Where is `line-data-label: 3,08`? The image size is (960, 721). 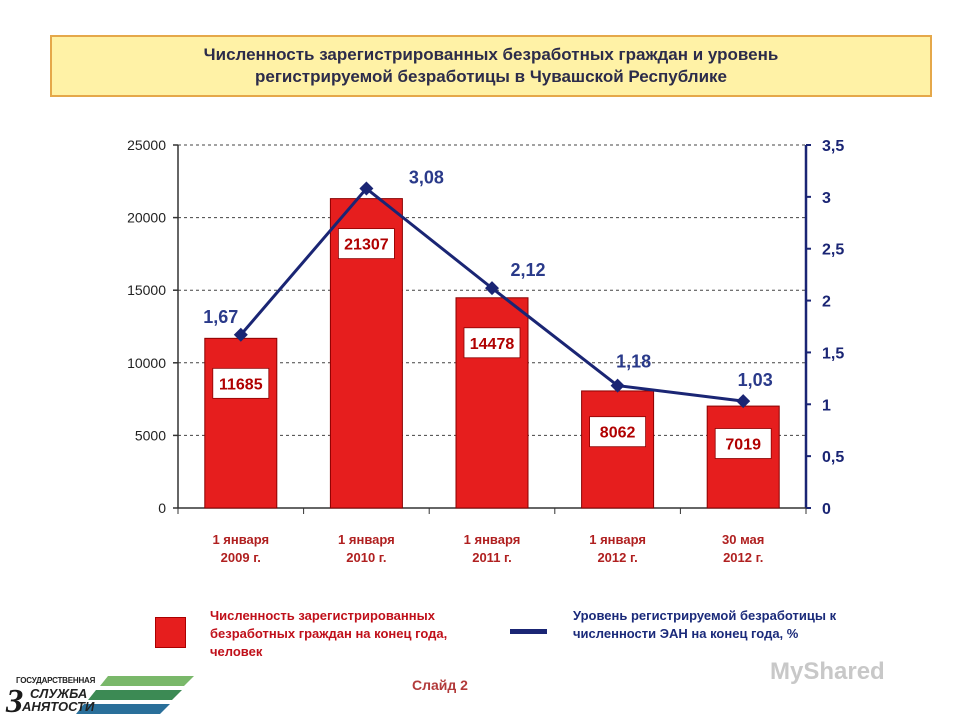 line-data-label: 3,08 is located at coordinates (426, 178).